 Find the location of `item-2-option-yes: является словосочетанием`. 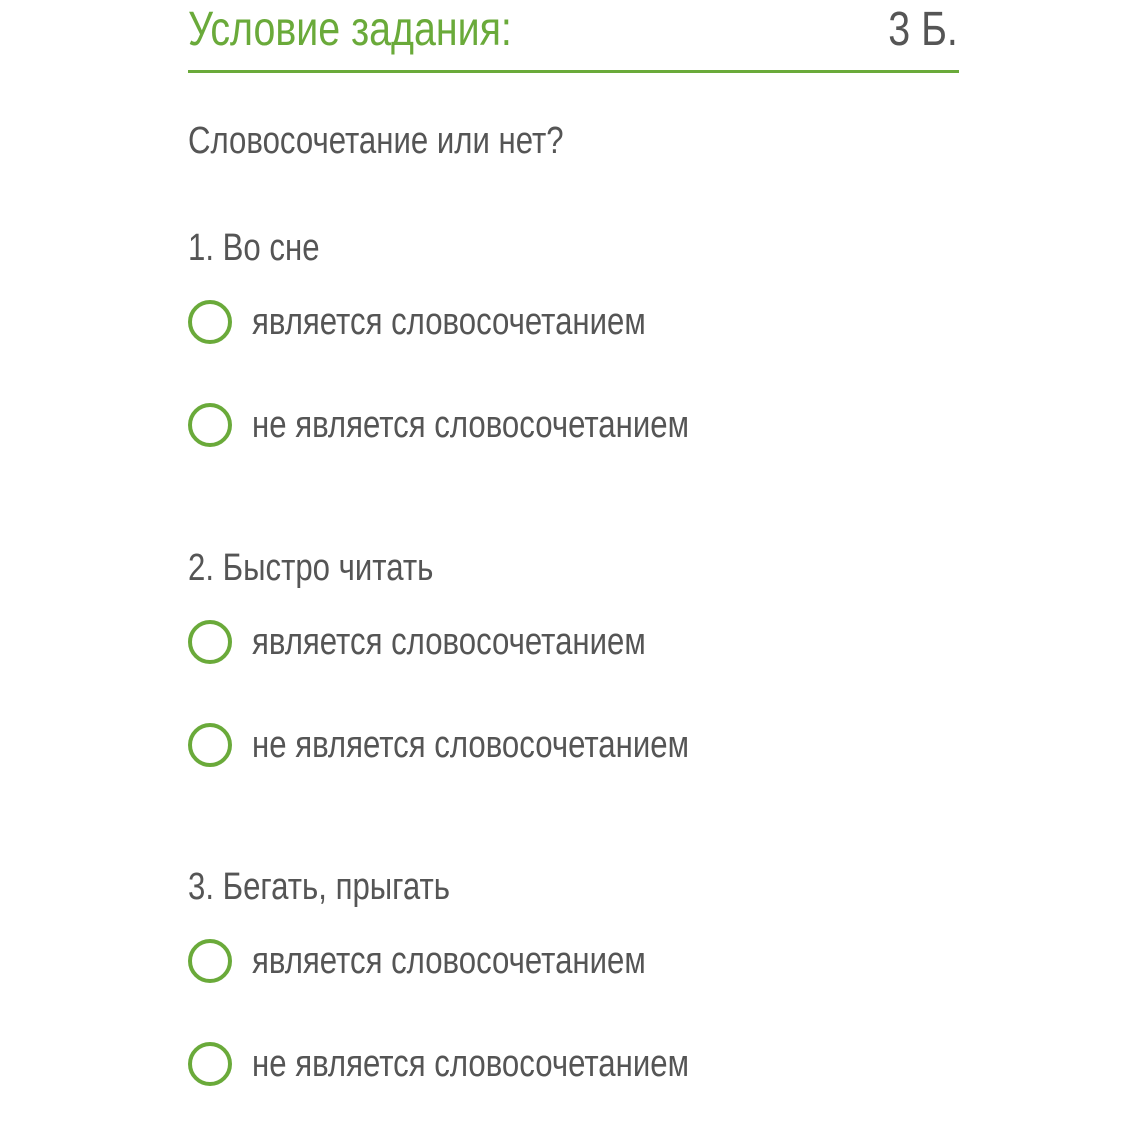

item-2-option-yes: является словосочетанием is located at coordinates (460, 642).